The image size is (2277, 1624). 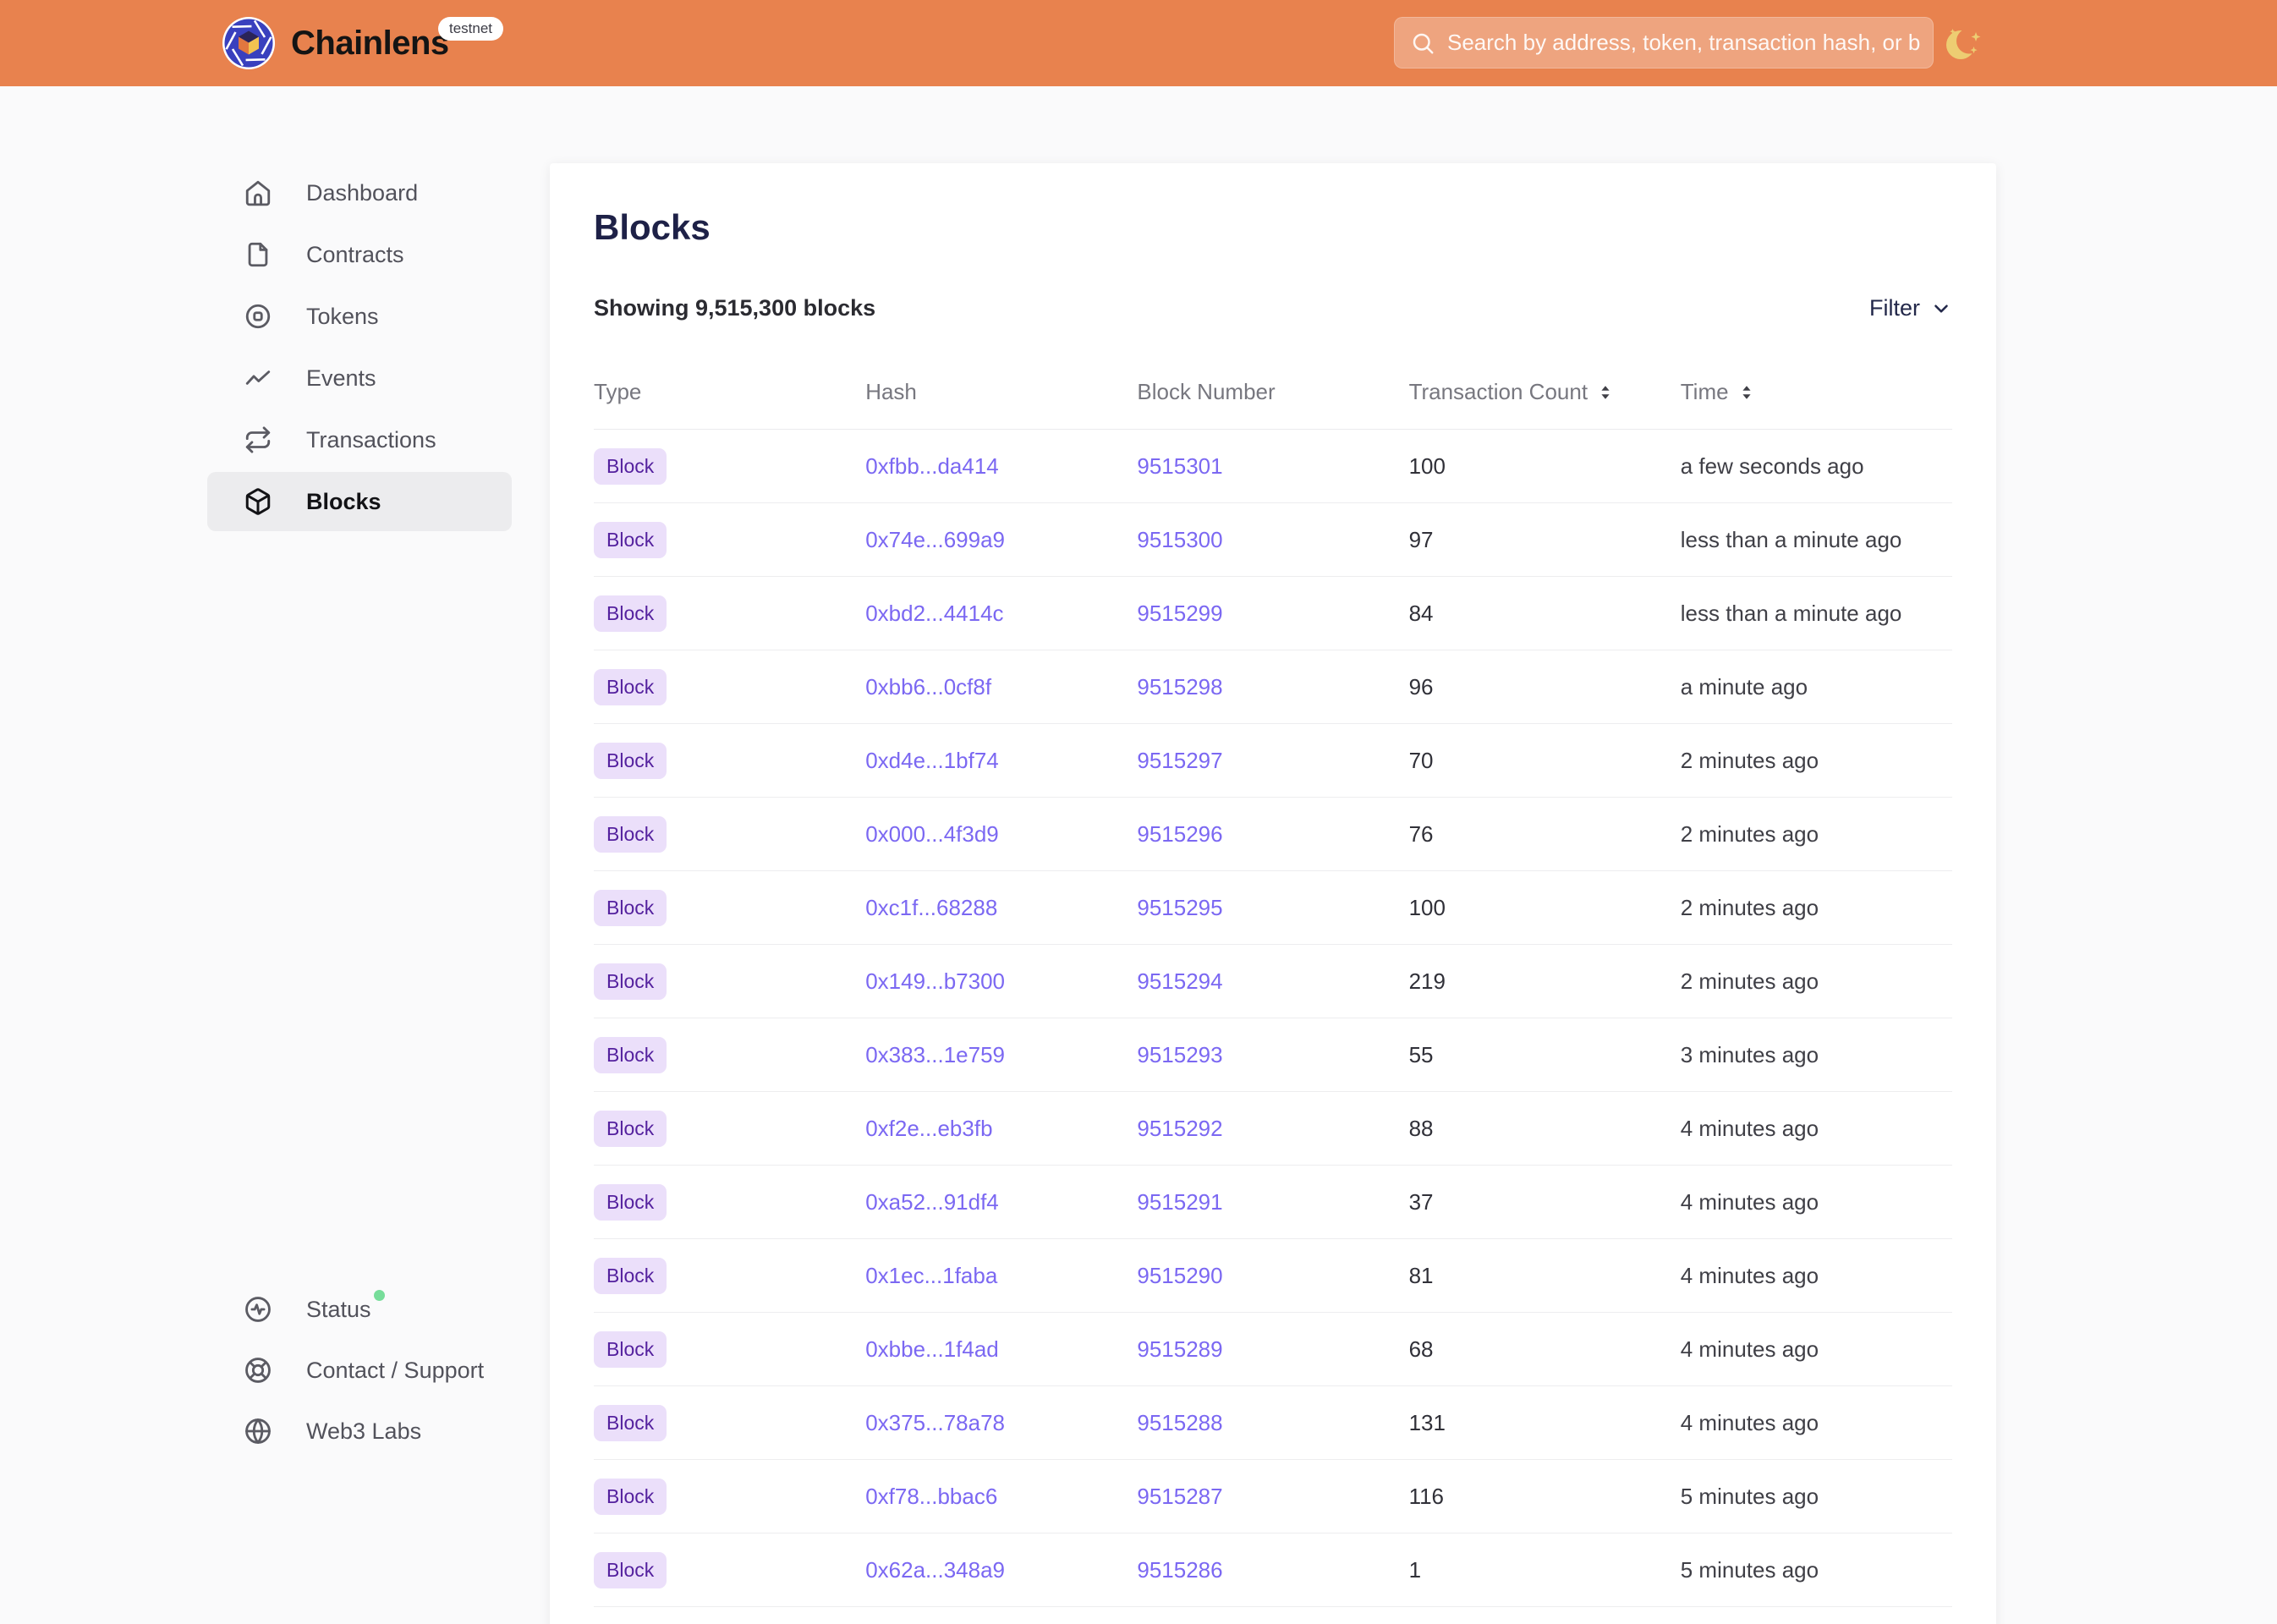 What do you see at coordinates (1180, 981) in the screenshot?
I see `block-number-link: 9515294` at bounding box center [1180, 981].